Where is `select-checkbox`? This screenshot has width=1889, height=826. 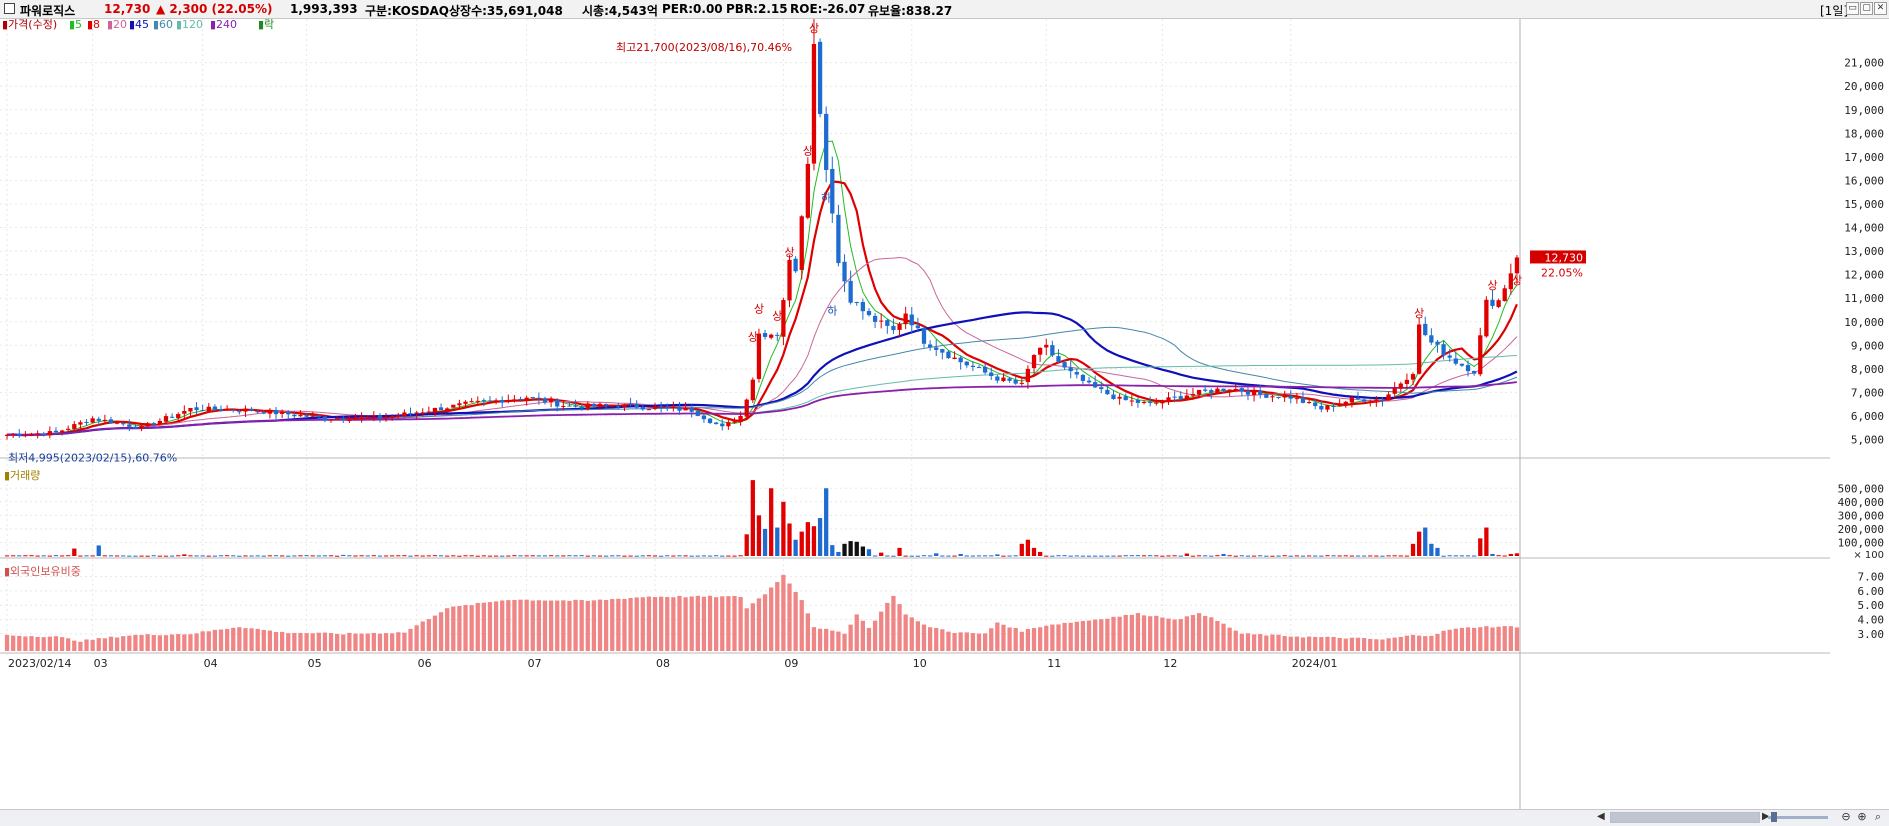 select-checkbox is located at coordinates (9, 8).